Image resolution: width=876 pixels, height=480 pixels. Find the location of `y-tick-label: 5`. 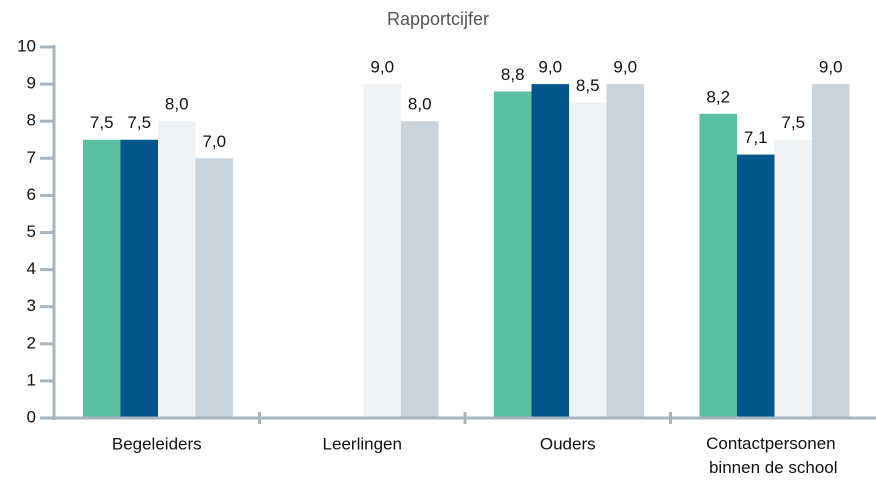

y-tick-label: 5 is located at coordinates (31, 231).